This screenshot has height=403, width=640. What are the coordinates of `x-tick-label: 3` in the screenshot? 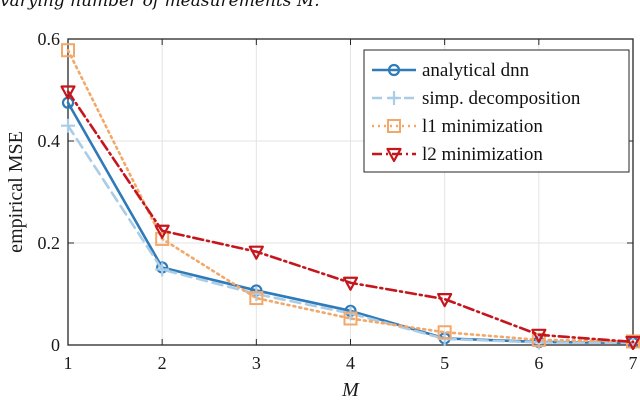 It's located at (256, 363).